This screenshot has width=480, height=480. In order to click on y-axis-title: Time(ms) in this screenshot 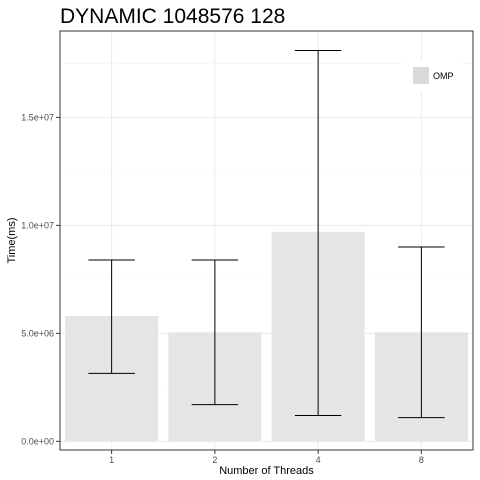, I will do `click(12, 240)`.